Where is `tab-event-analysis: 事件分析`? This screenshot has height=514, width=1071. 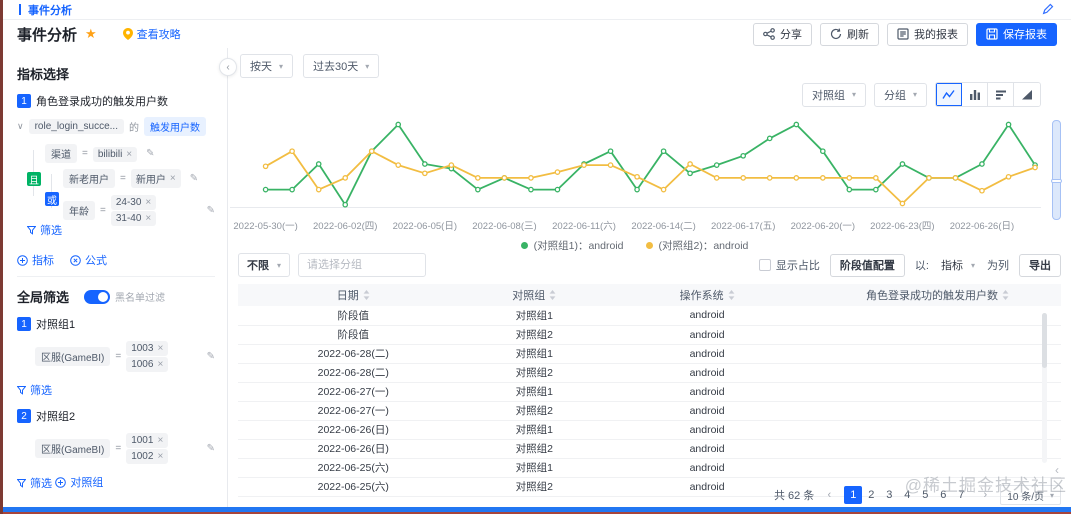
tab-event-analysis: 事件分析 is located at coordinates (50, 10).